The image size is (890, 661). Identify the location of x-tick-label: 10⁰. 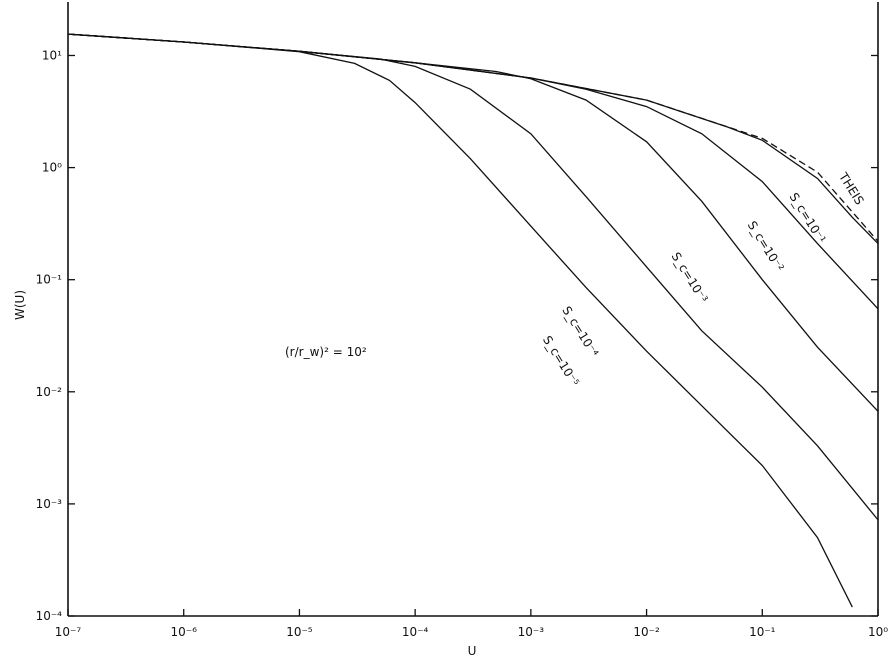
(878, 632).